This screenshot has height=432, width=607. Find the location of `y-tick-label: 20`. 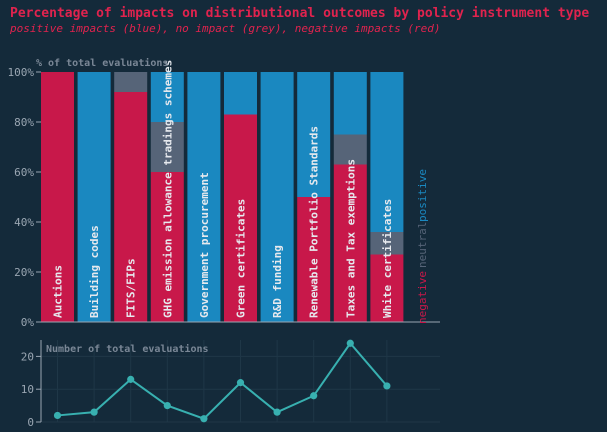

y-tick-label: 20 is located at coordinates (27, 356).